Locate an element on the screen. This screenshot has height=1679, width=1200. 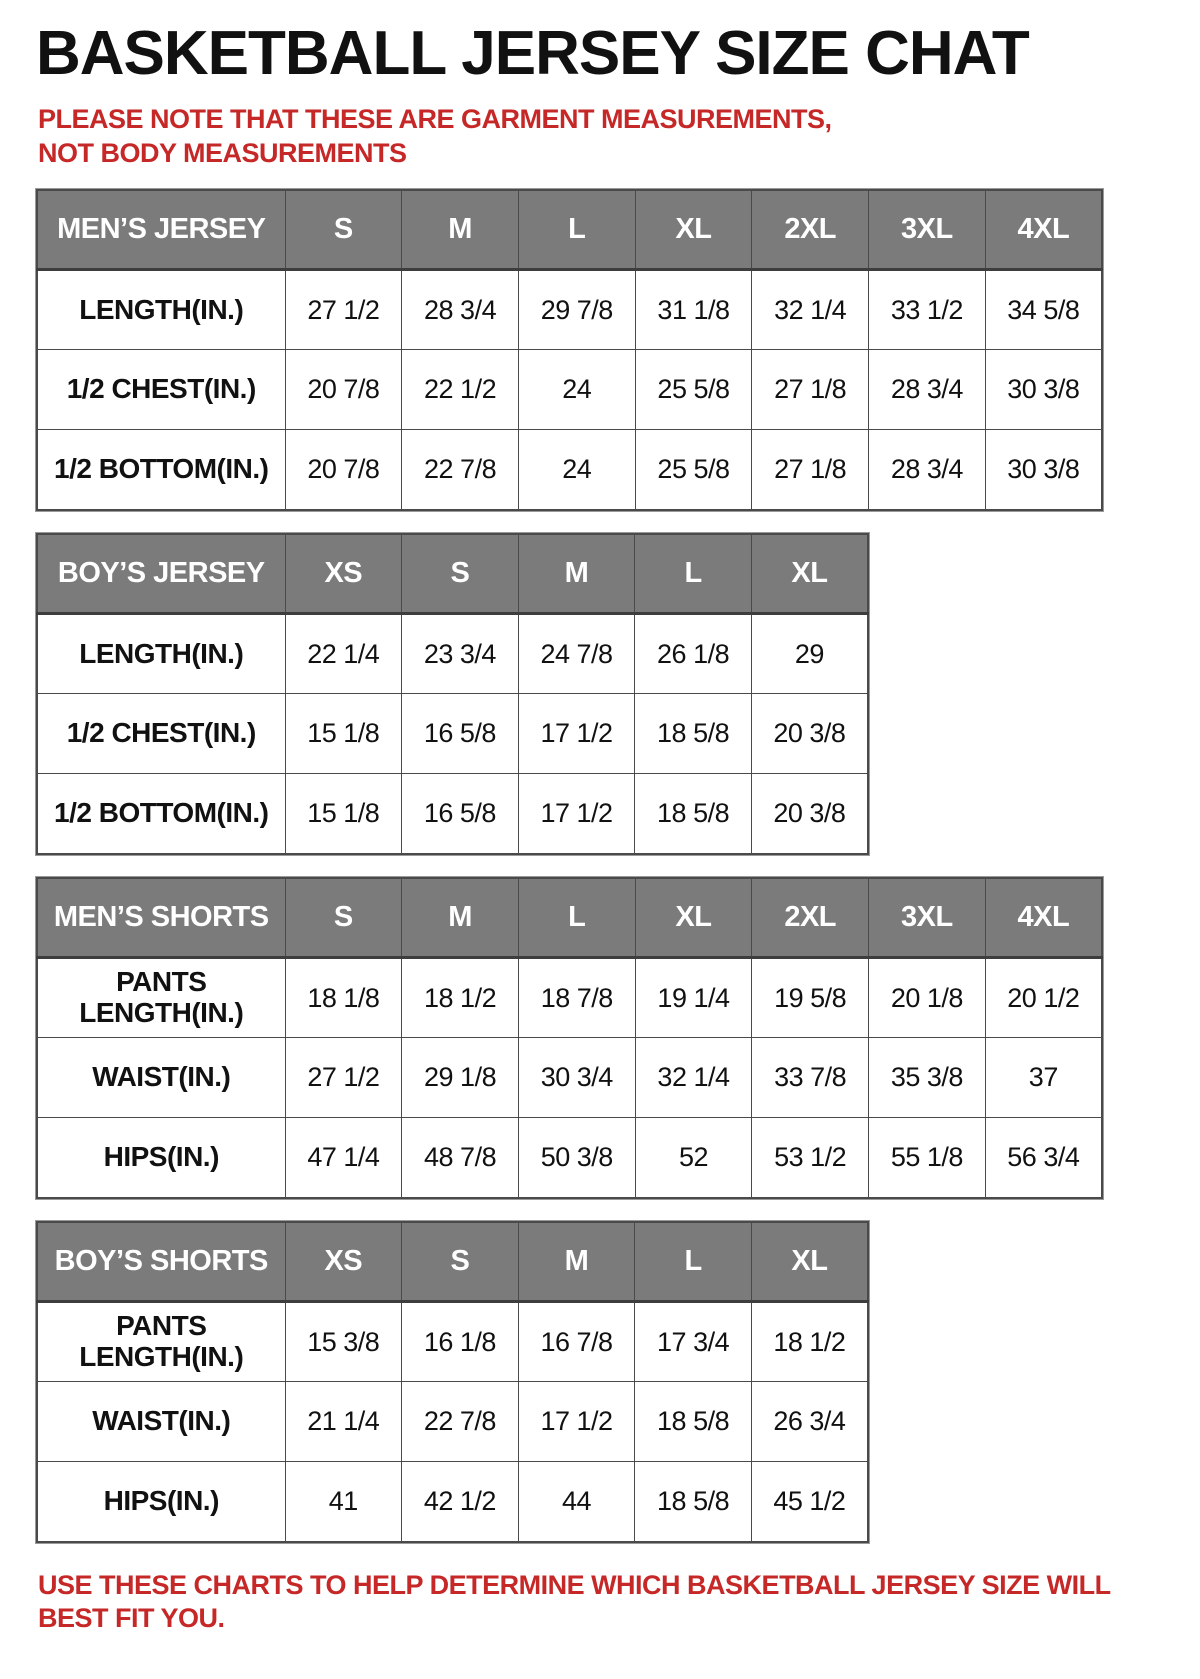
size-value-cell: 48 7/8 is located at coordinates (460, 1157).